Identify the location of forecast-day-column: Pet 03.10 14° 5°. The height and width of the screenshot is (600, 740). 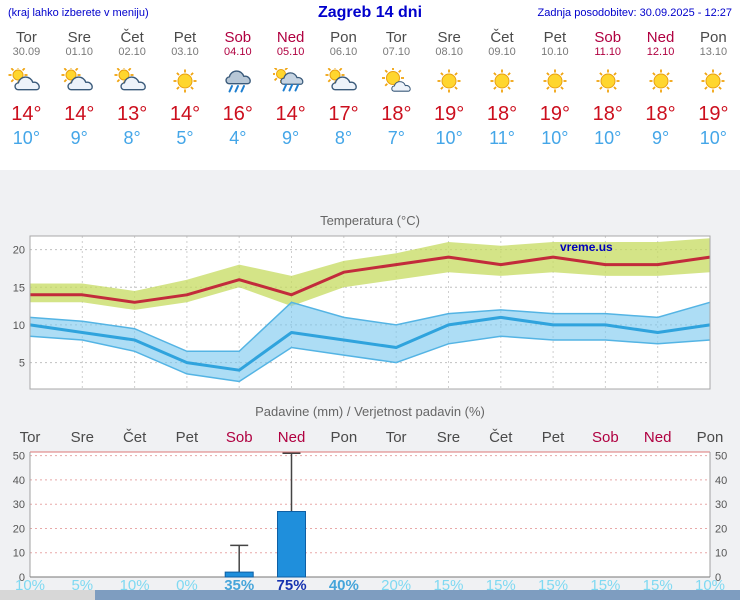
(185, 89).